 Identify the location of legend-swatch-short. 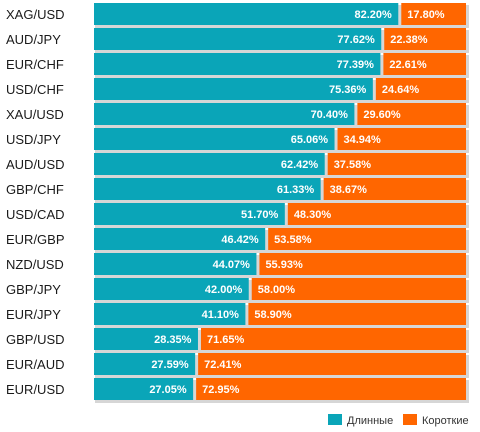
(410, 419).